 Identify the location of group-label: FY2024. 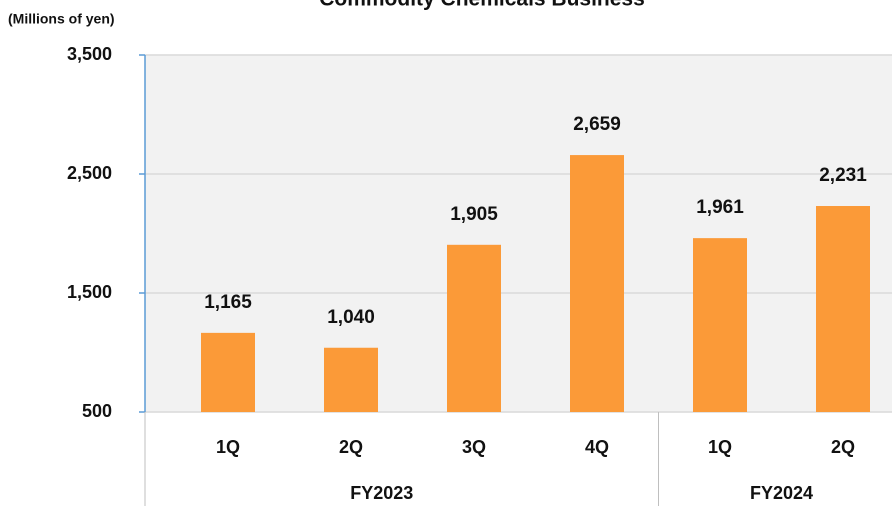
(781, 493).